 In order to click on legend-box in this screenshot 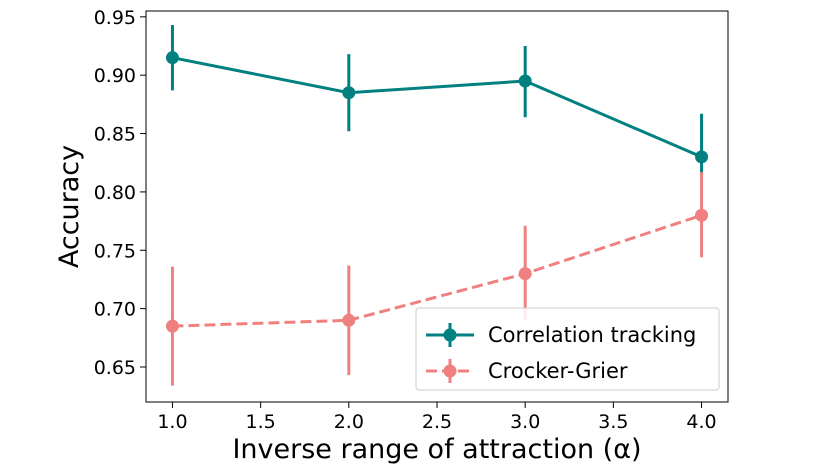, I will do `click(567, 349)`.